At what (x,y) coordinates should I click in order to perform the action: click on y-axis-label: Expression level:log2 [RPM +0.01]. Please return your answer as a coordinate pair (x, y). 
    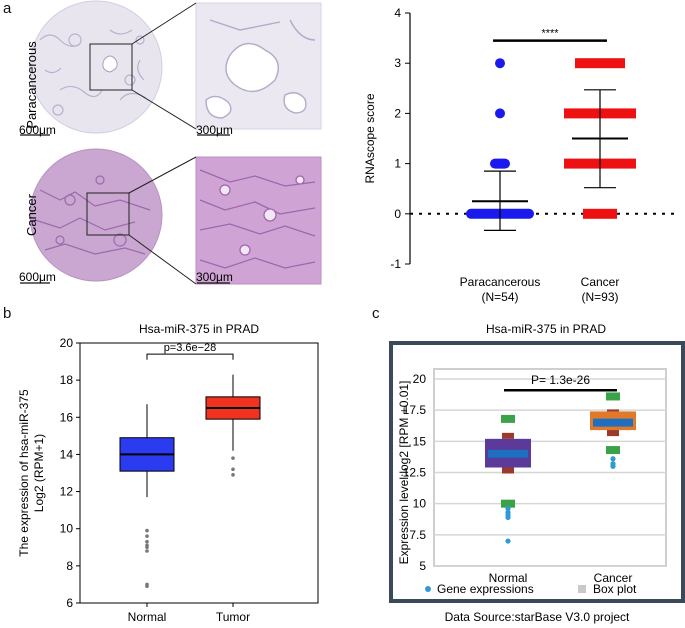
    Looking at the image, I should click on (404, 473).